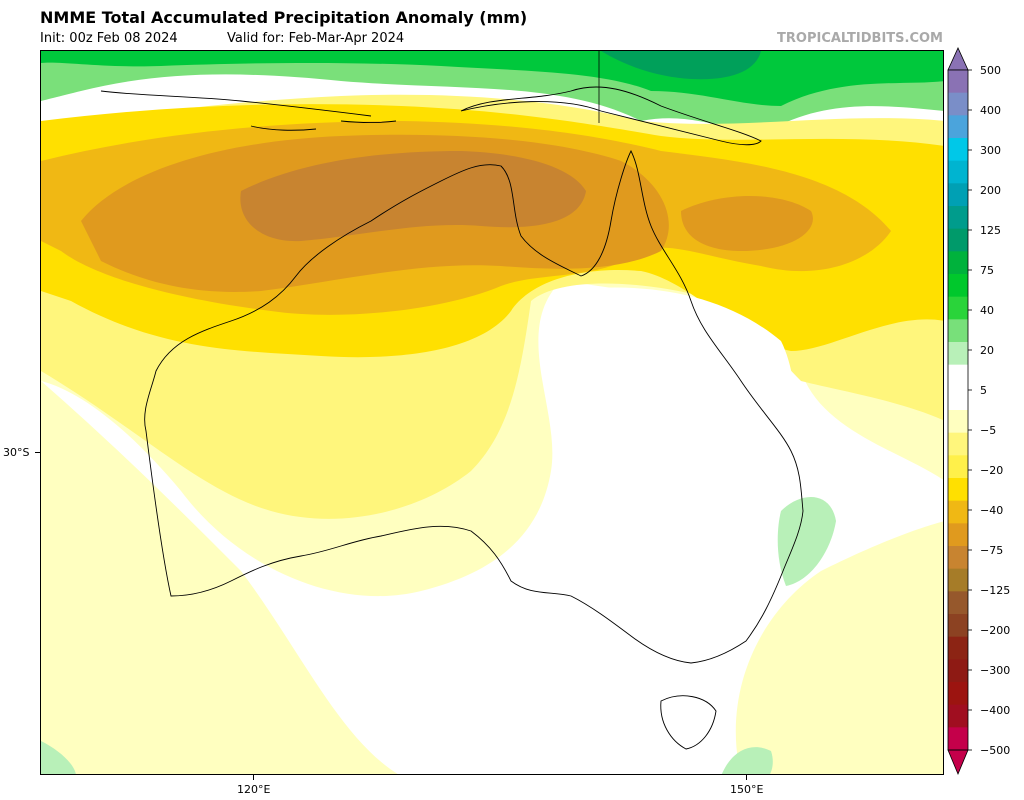 The width and height of the screenshot is (1024, 800). What do you see at coordinates (597, 700) in the screenshot?
I see `anomaly-band-southwest-white` at bounding box center [597, 700].